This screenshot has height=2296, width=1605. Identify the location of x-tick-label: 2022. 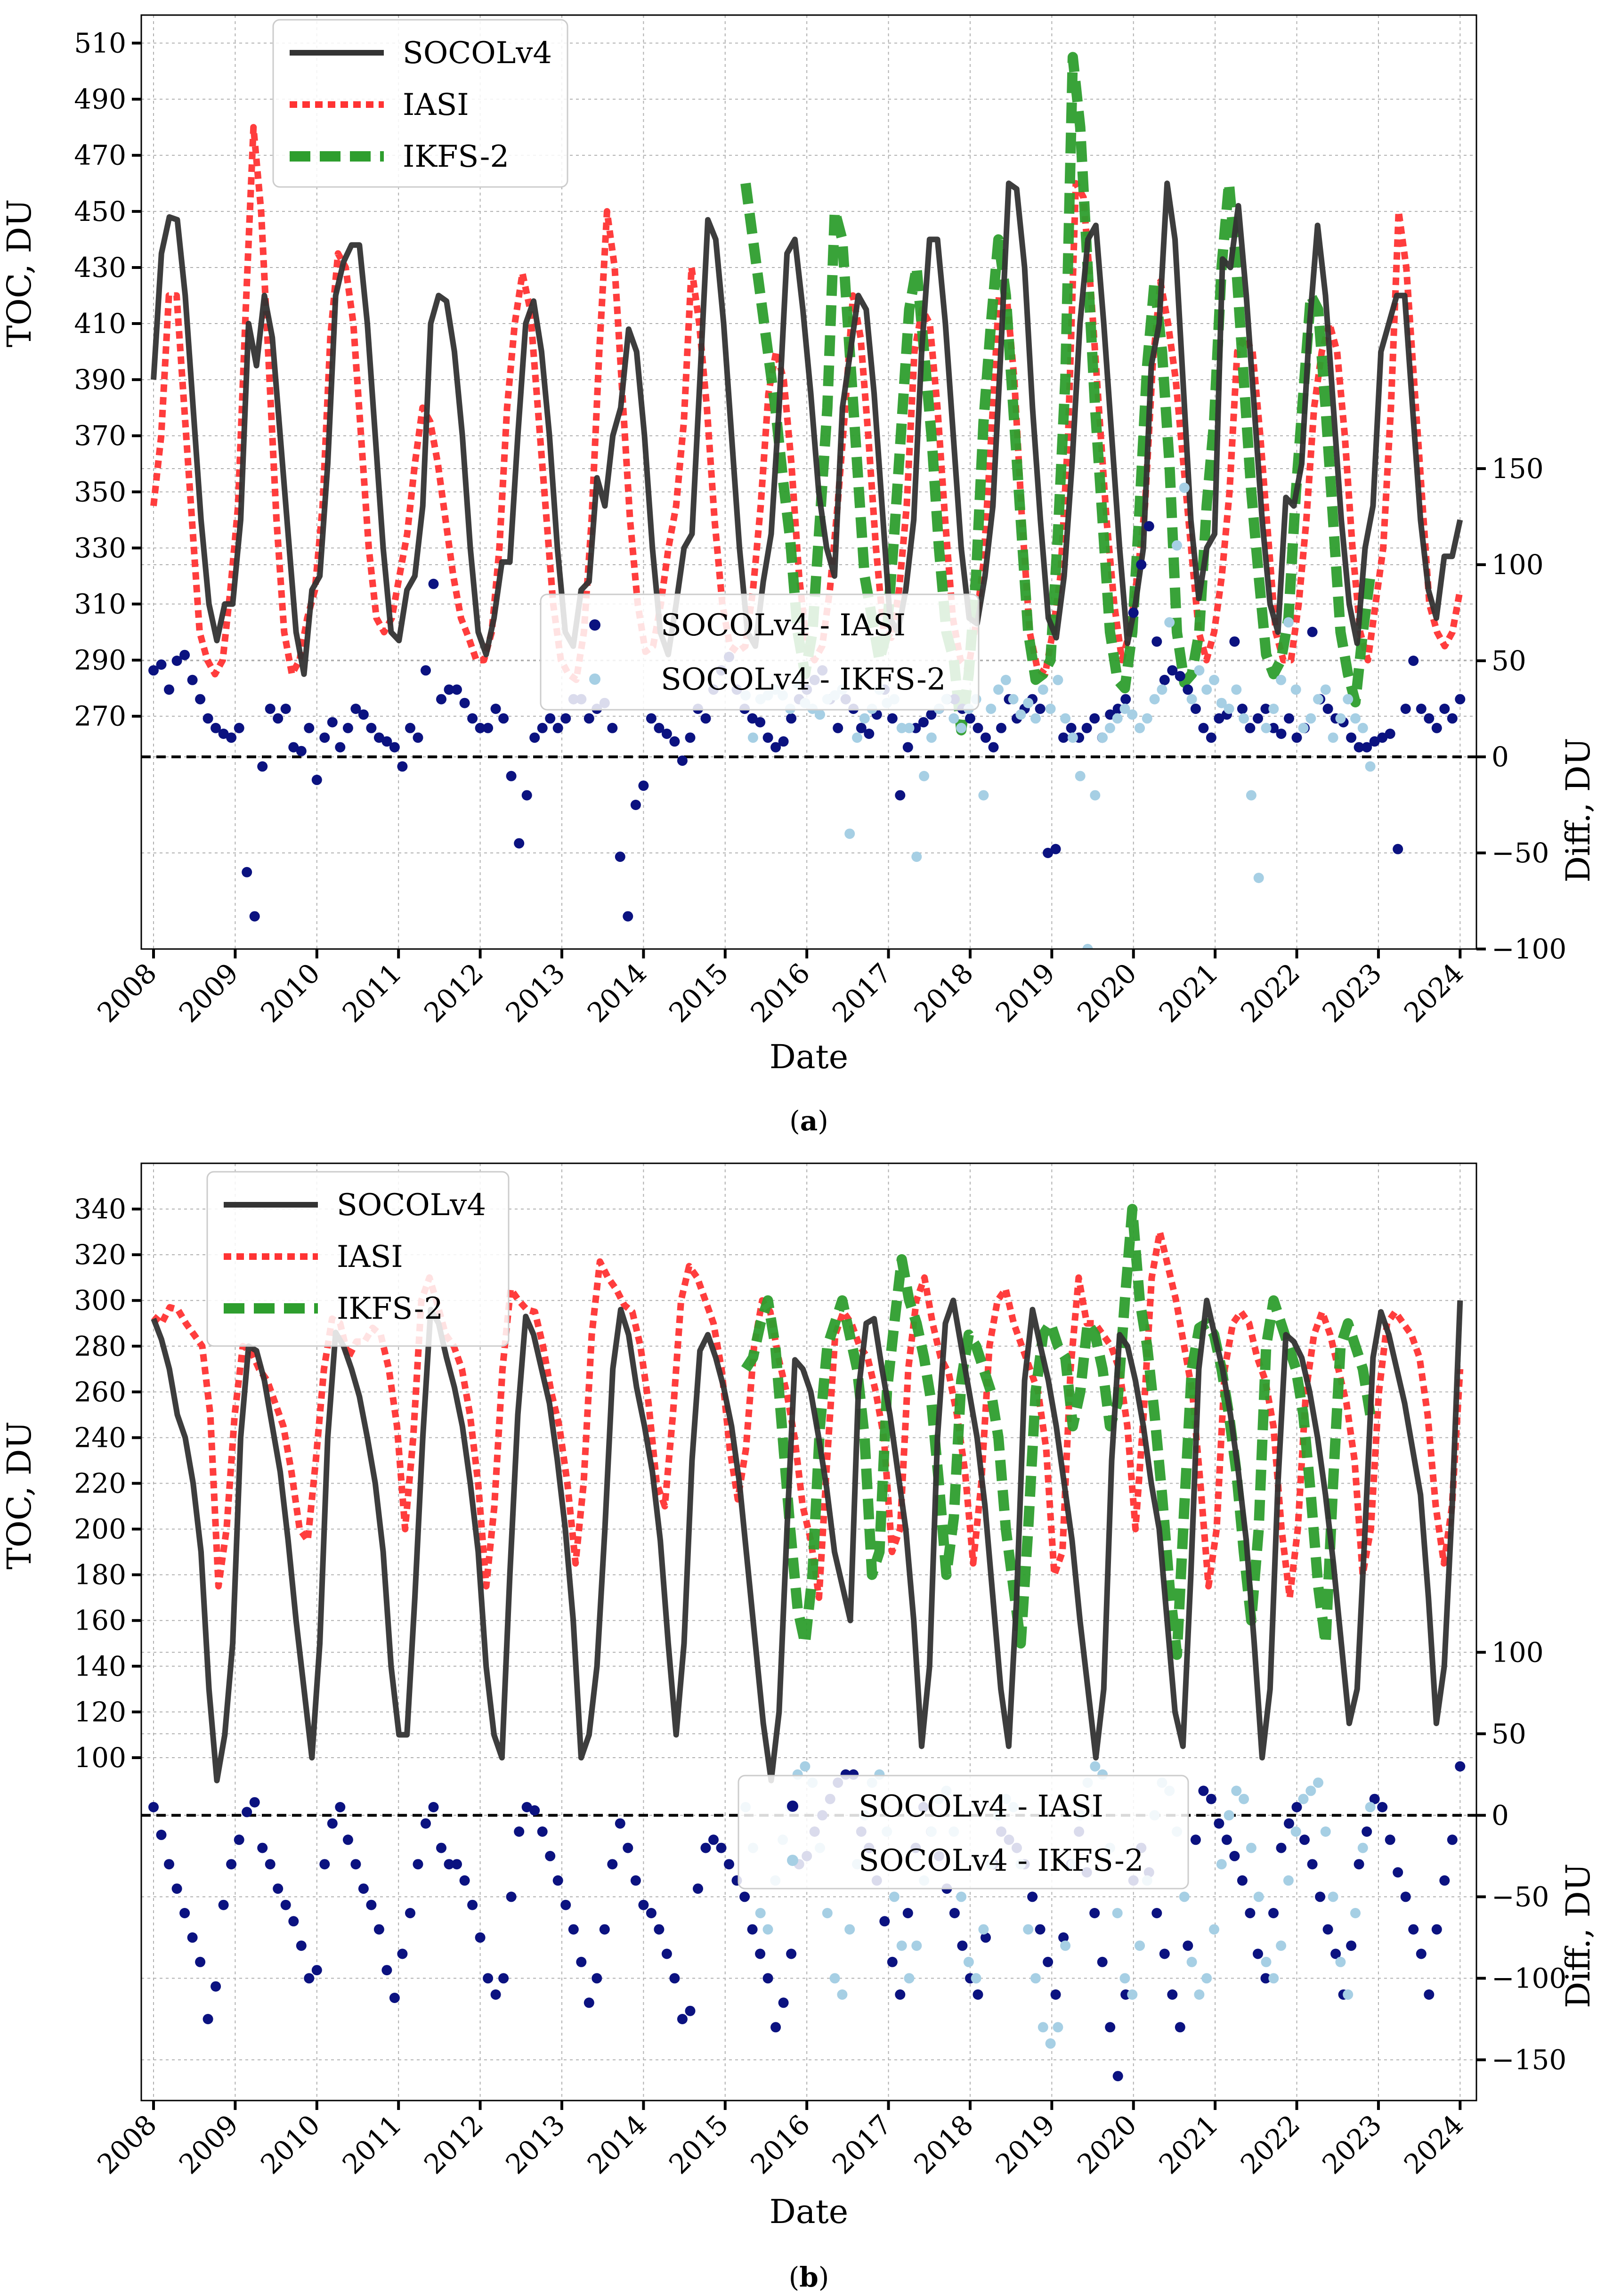
(1270, 2144).